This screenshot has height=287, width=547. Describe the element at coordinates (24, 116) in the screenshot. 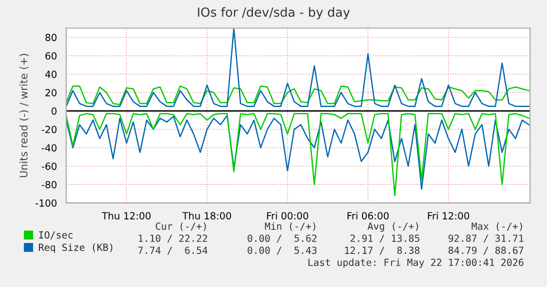

I see `y-axis-title: Units read (-) / write (+)` at that location.